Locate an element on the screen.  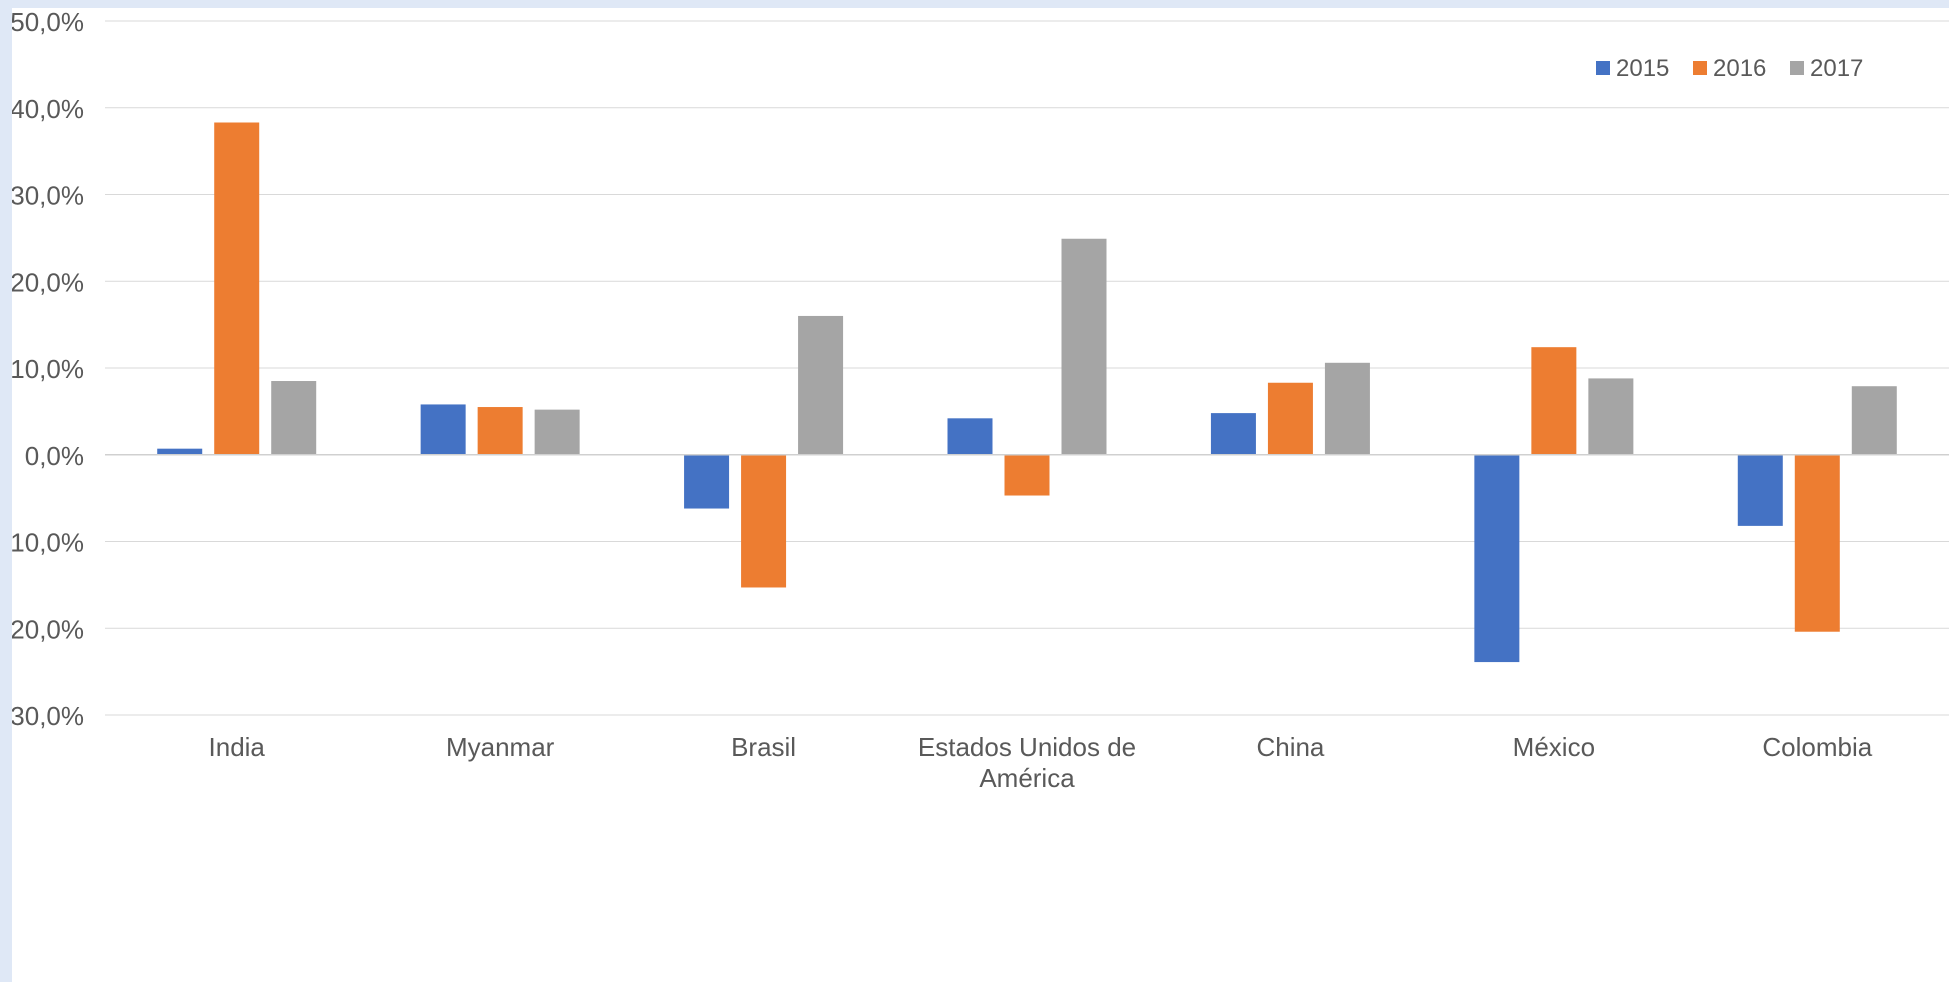
y-tick-label: -20,0% is located at coordinates (48, 629).